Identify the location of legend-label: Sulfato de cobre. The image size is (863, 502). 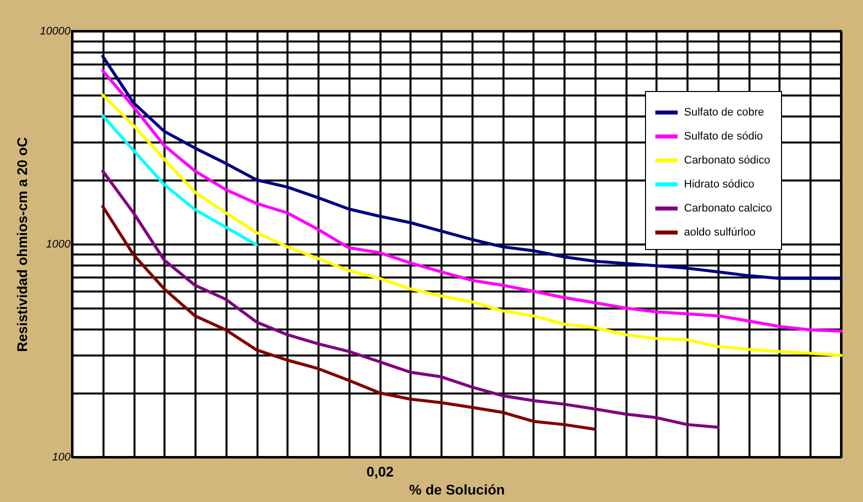
(724, 112).